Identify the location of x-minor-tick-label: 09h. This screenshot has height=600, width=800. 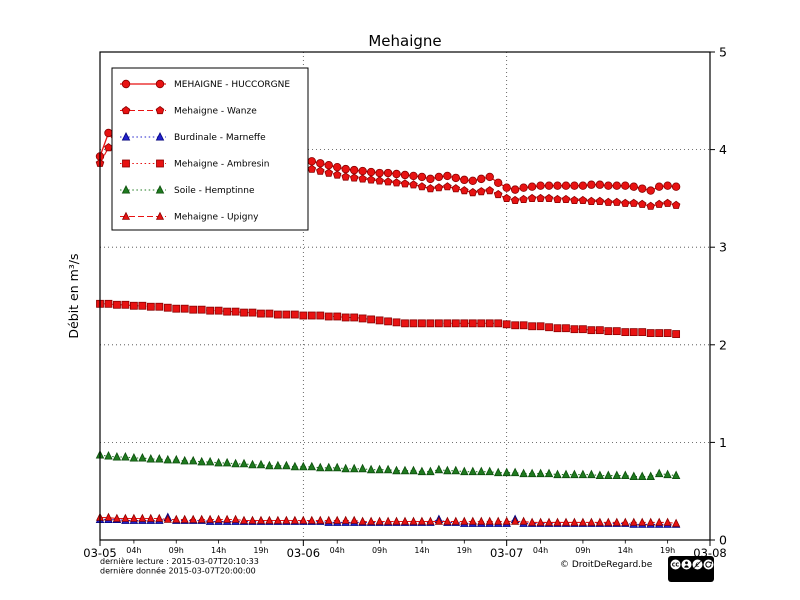
(176, 550).